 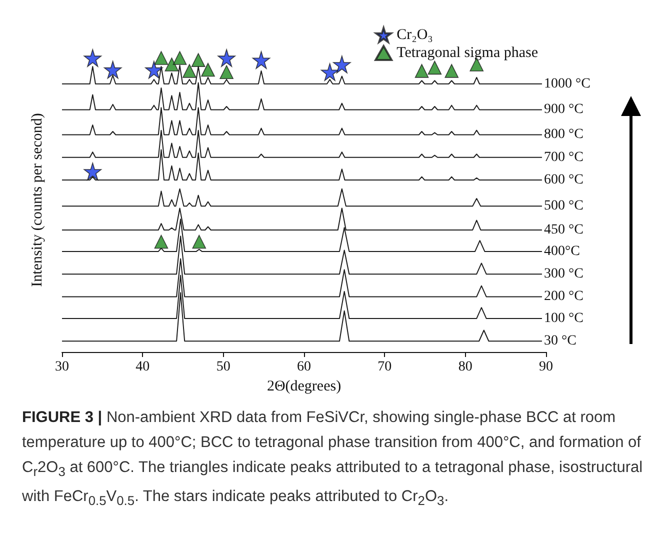 I want to click on series-label: 450 °C, so click(x=564, y=230).